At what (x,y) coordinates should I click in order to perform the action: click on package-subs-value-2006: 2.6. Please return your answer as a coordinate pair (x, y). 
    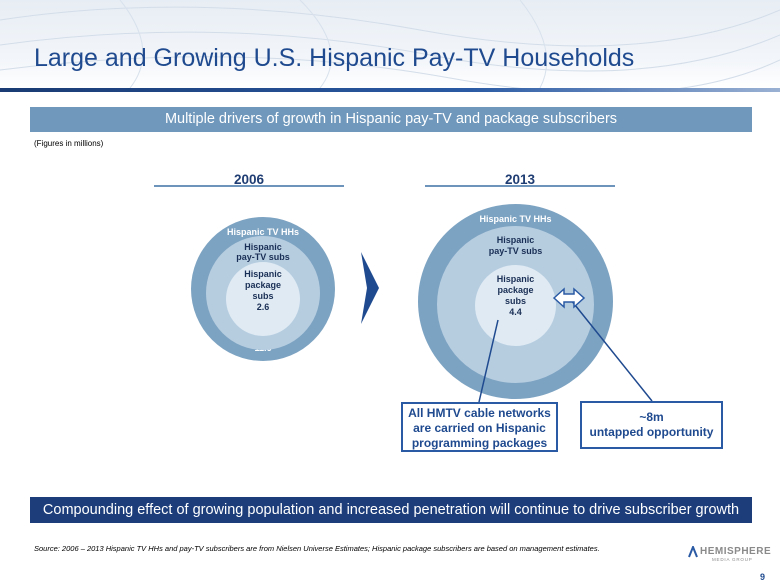
    Looking at the image, I should click on (263, 307).